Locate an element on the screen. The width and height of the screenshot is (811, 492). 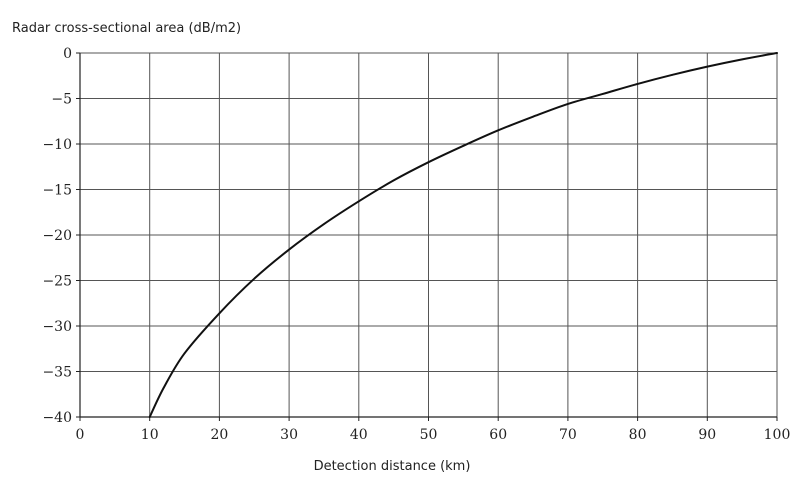
x-tick-label: 90 is located at coordinates (707, 435).